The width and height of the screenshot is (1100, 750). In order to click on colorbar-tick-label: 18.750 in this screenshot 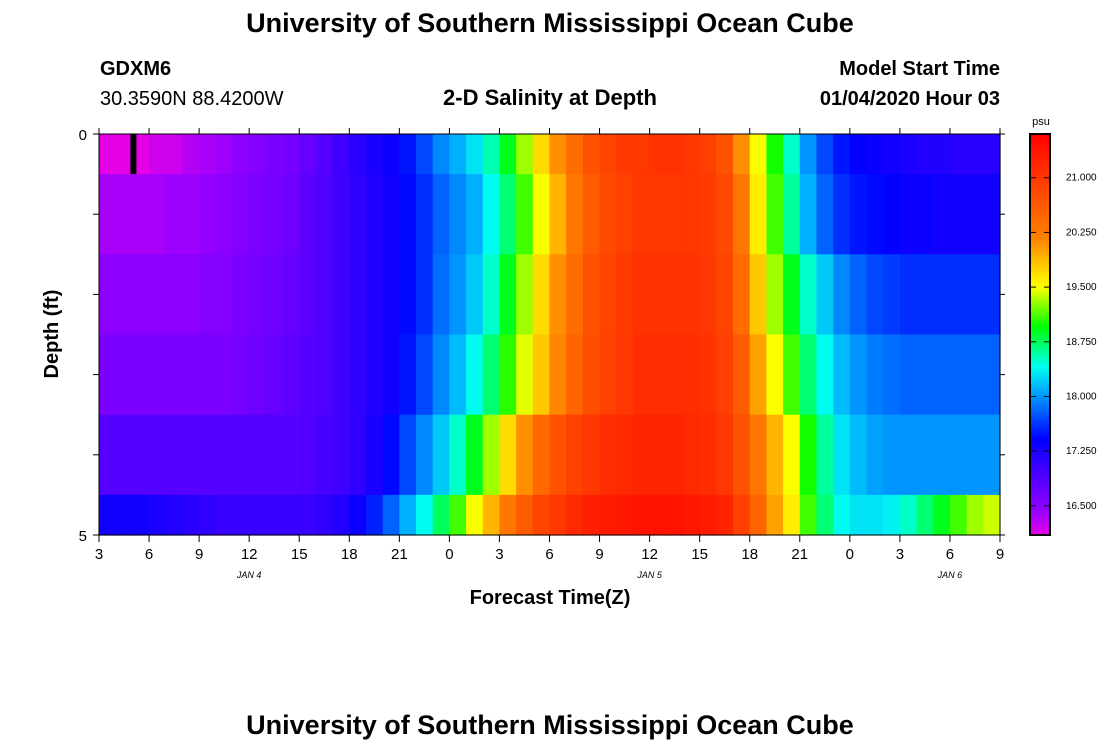, I will do `click(1081, 342)`.